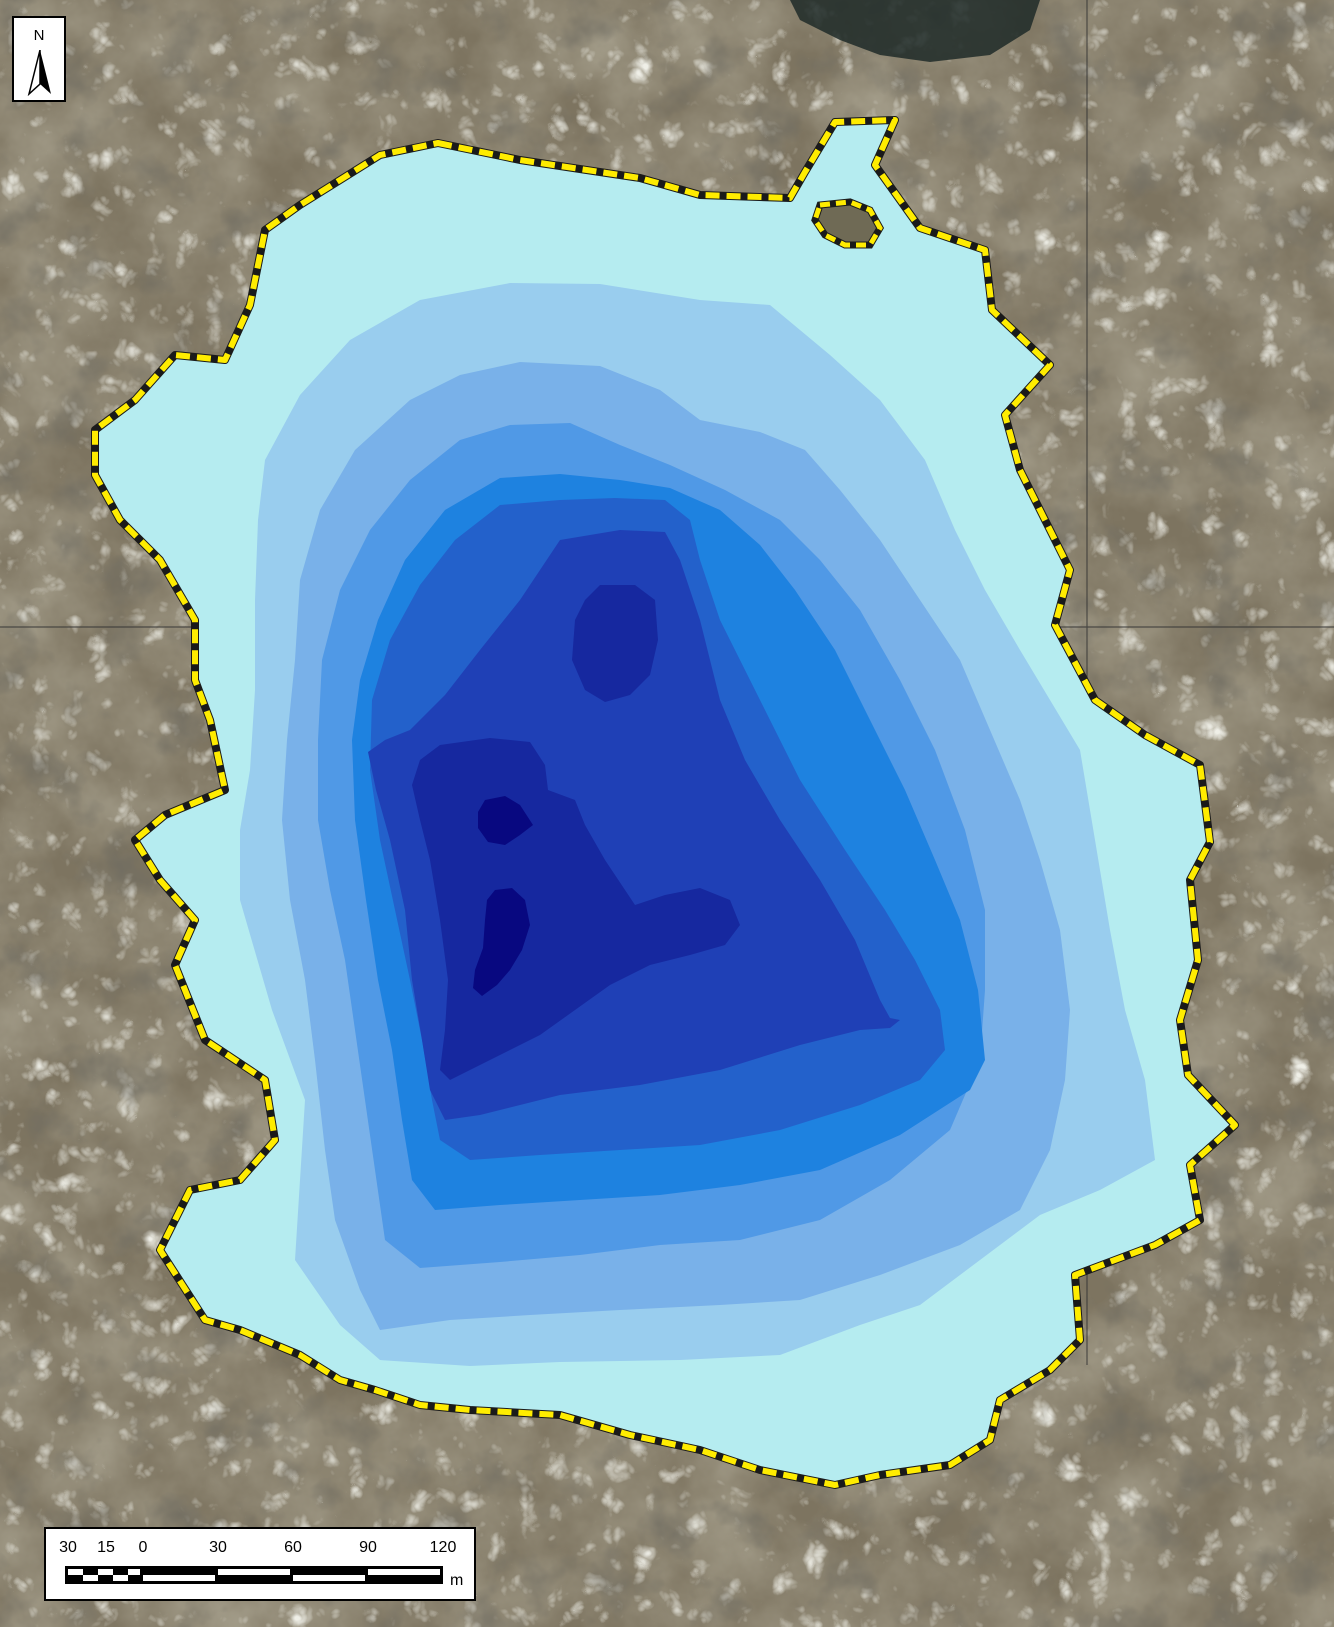  Describe the element at coordinates (39, 35) in the screenshot. I see `north-letter: N` at that location.